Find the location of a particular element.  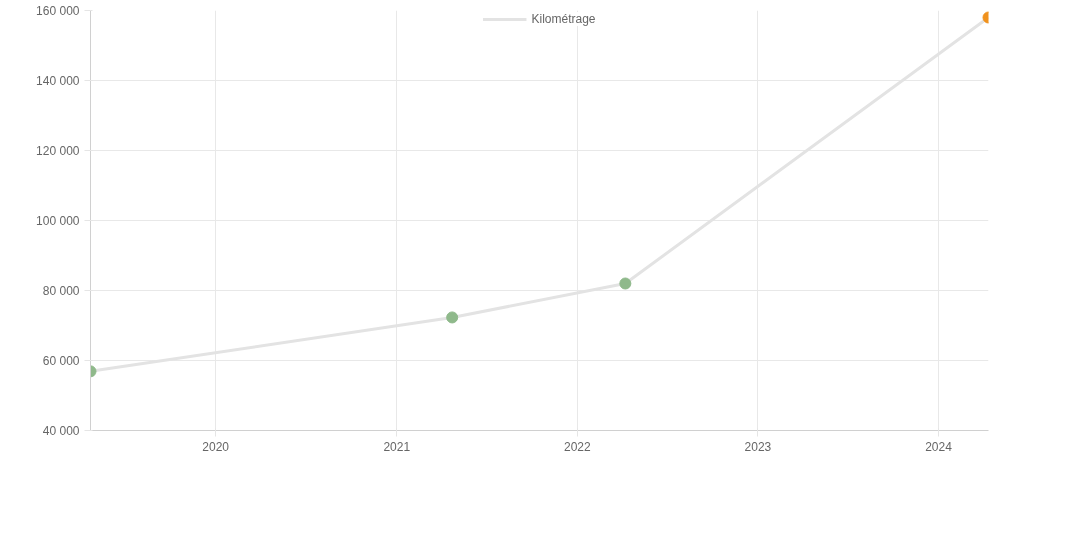

y-tick-label: 100 000 is located at coordinates (58, 220).